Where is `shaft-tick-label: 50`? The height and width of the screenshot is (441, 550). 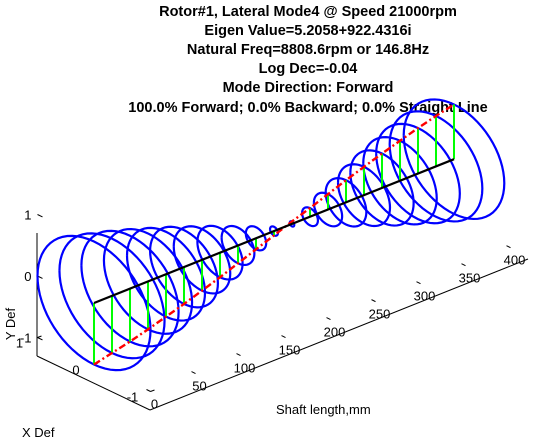 shaft-tick-label: 50 is located at coordinates (199, 386).